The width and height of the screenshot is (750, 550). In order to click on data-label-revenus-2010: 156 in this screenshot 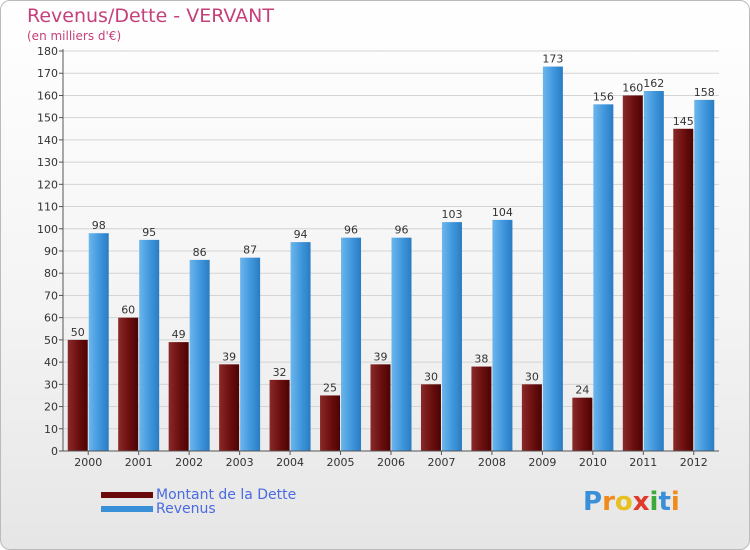, I will do `click(603, 96)`.